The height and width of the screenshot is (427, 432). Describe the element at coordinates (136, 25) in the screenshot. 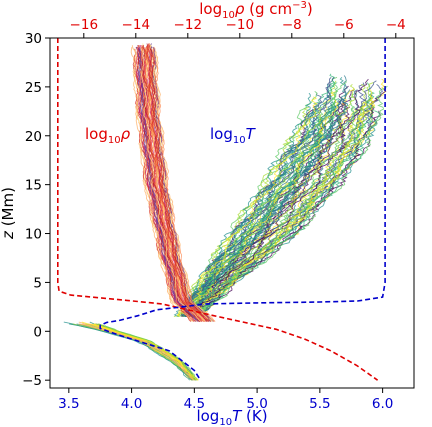

I see `x-top-tick-label: −14` at that location.